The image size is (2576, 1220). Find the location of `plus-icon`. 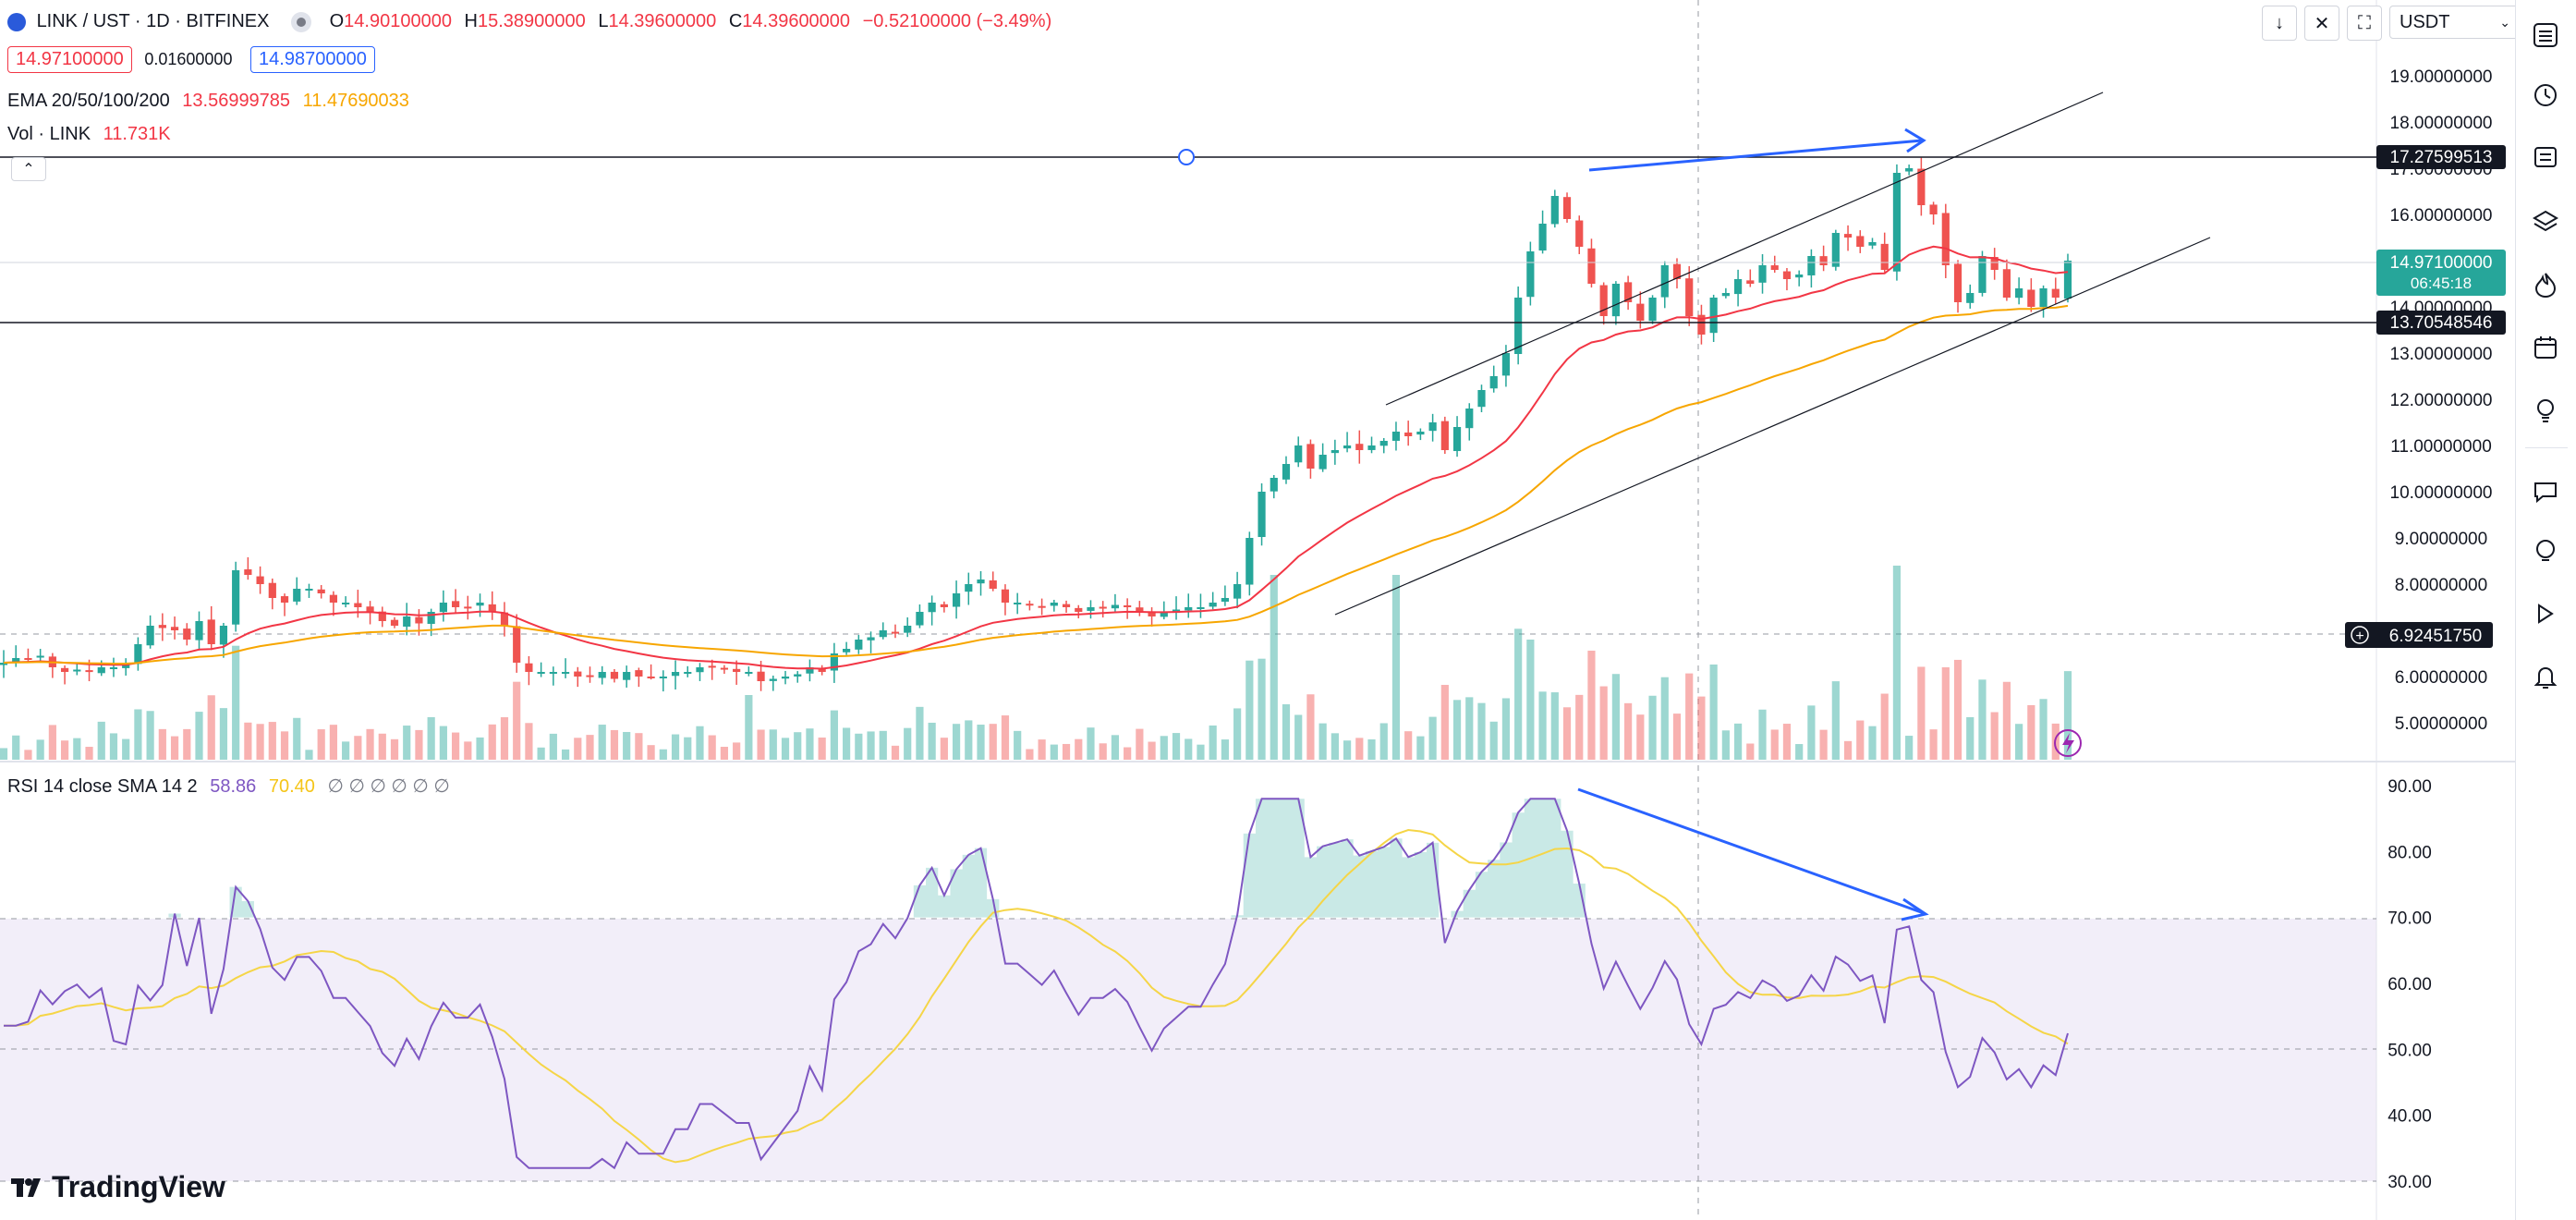

plus-icon is located at coordinates (2360, 635).